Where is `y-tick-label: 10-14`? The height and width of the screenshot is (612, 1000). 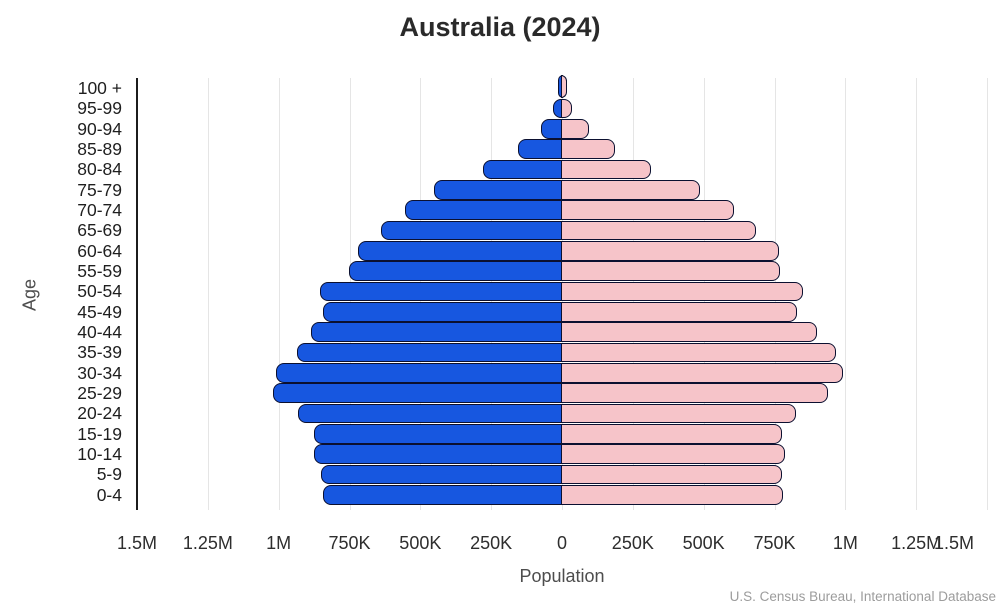 y-tick-label: 10-14 is located at coordinates (99, 454).